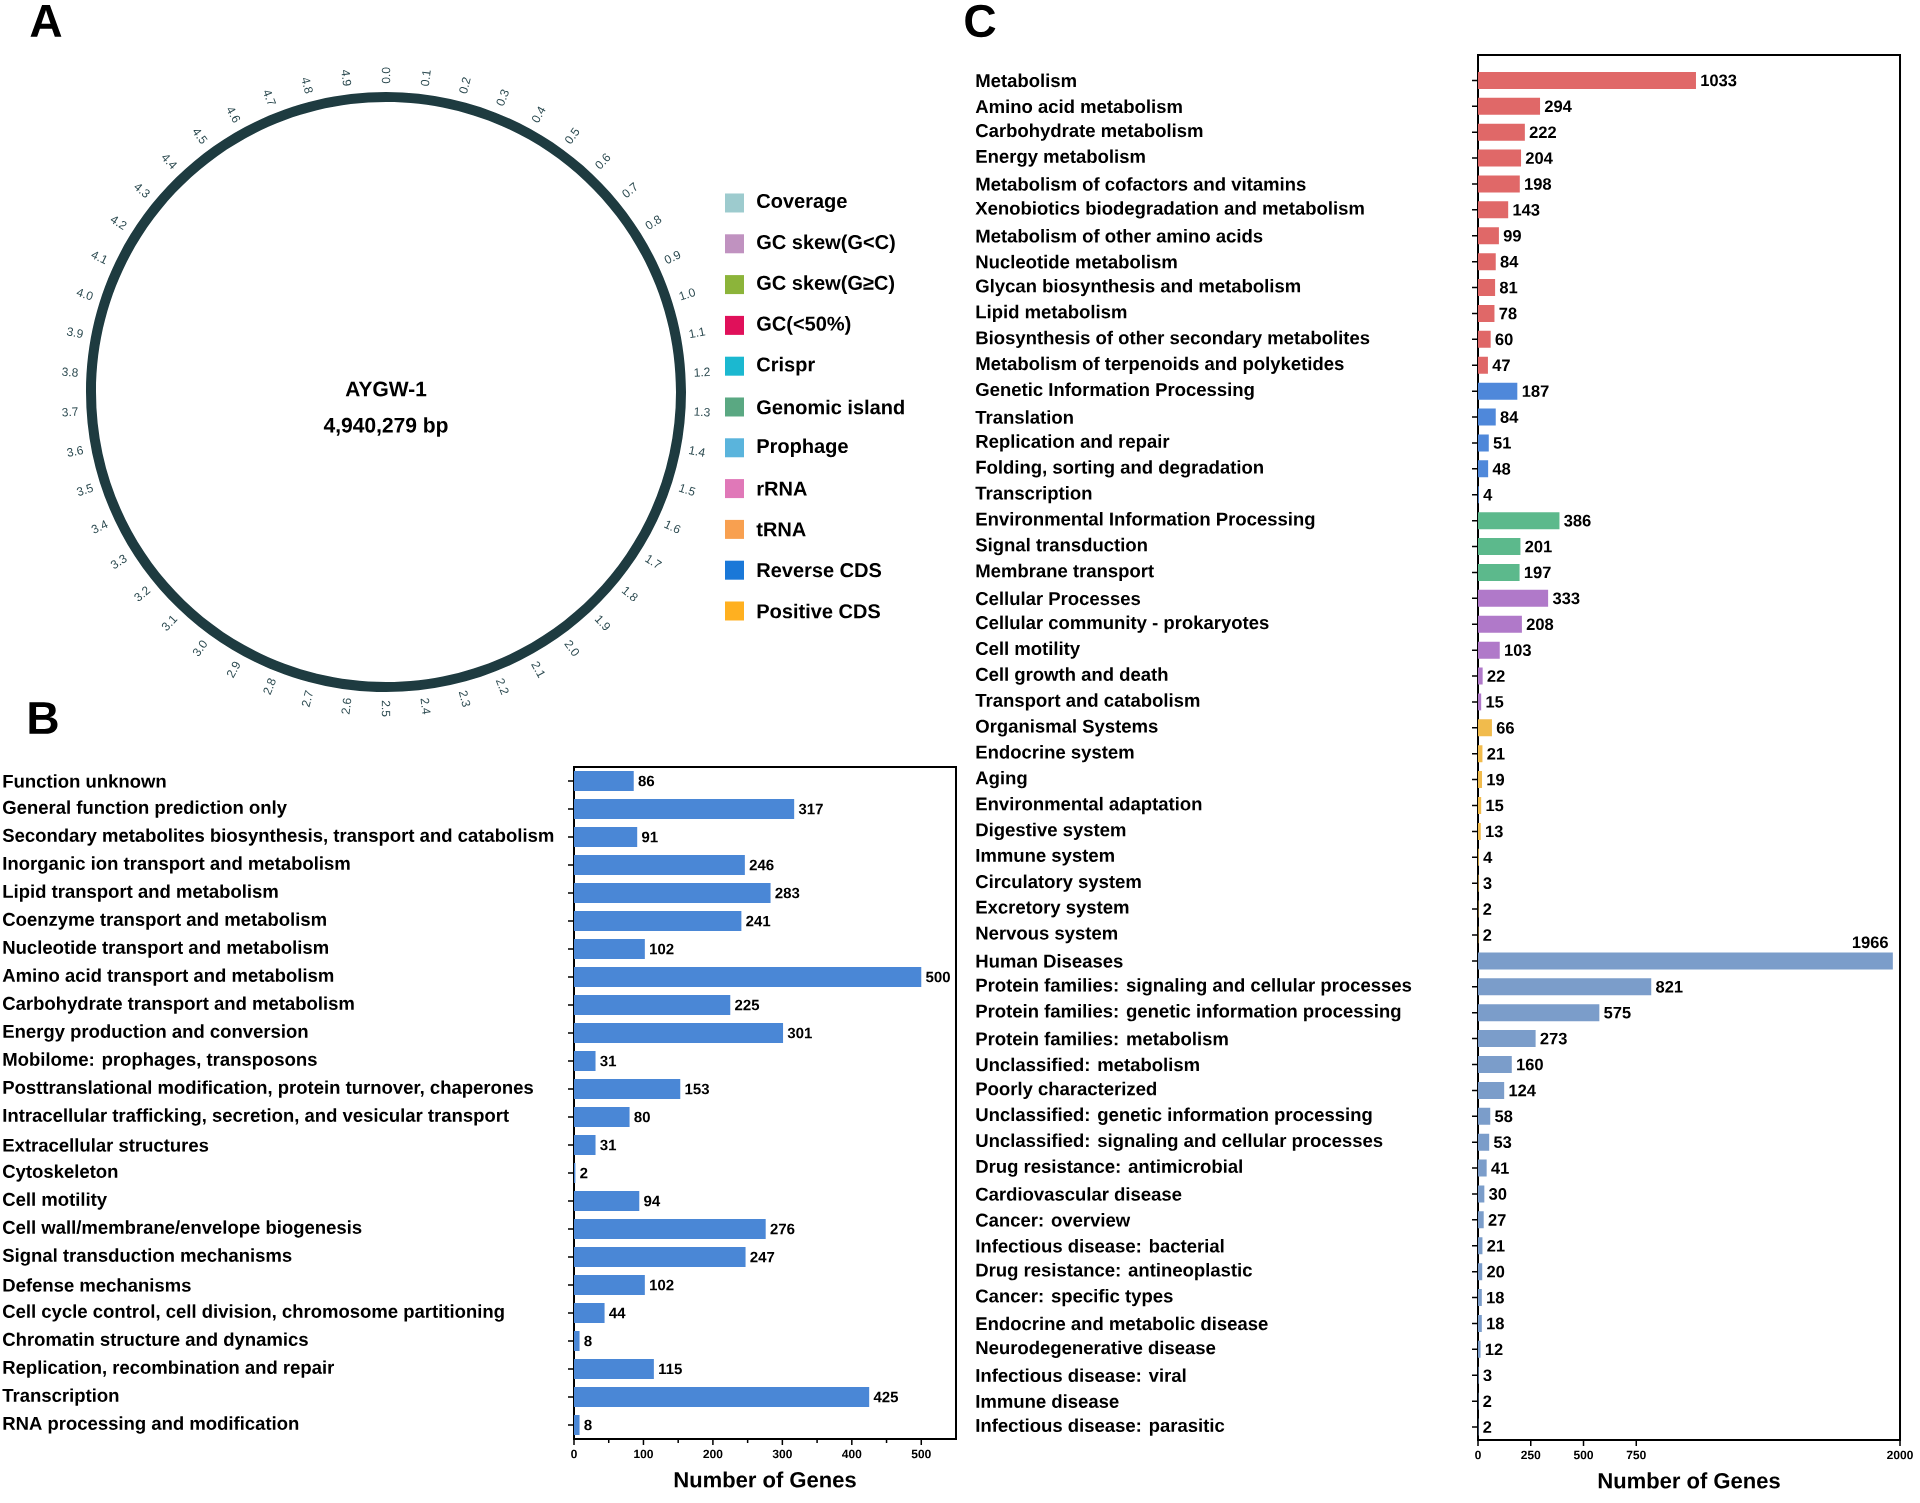 The width and height of the screenshot is (1920, 1503). Describe the element at coordinates (178, 1005) in the screenshot. I see `y-tick-label: Carbohydrate transport and metabolism` at that location.